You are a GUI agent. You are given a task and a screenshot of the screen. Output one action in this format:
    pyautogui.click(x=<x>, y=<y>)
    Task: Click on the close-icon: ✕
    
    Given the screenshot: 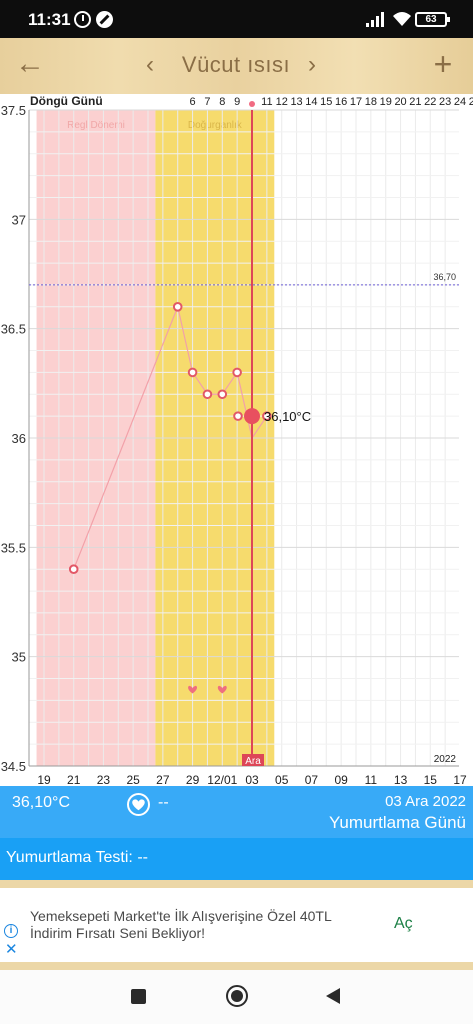 What is the action you would take?
    pyautogui.click(x=11, y=949)
    